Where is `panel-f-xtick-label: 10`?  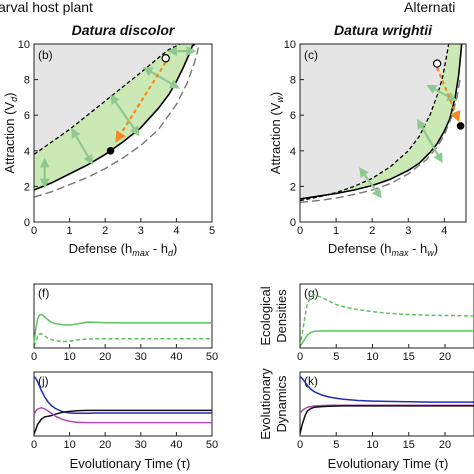 panel-f-xtick-label: 10 is located at coordinates (69, 357).